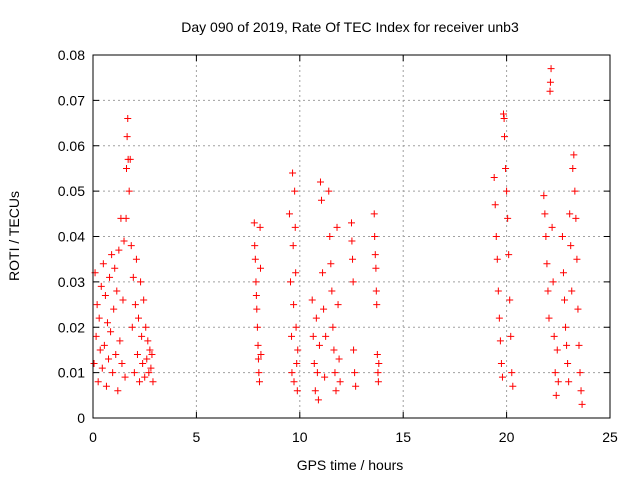  Describe the element at coordinates (14, 236) in the screenshot. I see `y-axis-label: ROTI / TECUs` at that location.